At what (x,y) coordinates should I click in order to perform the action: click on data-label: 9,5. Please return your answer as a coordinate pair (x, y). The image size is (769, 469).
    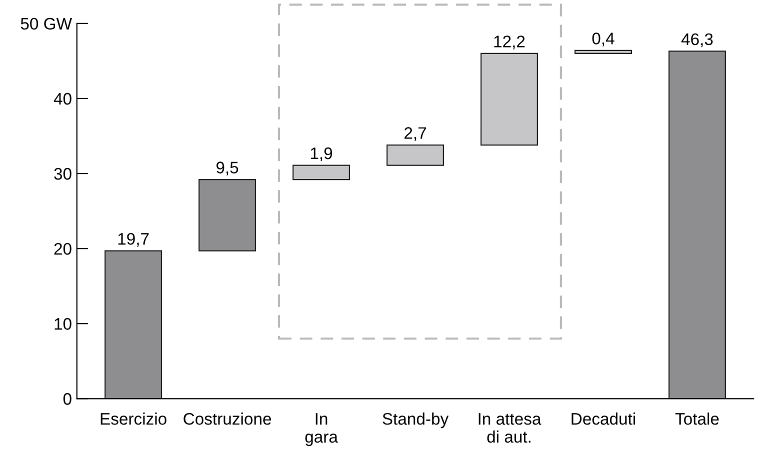
    Looking at the image, I should click on (227, 169).